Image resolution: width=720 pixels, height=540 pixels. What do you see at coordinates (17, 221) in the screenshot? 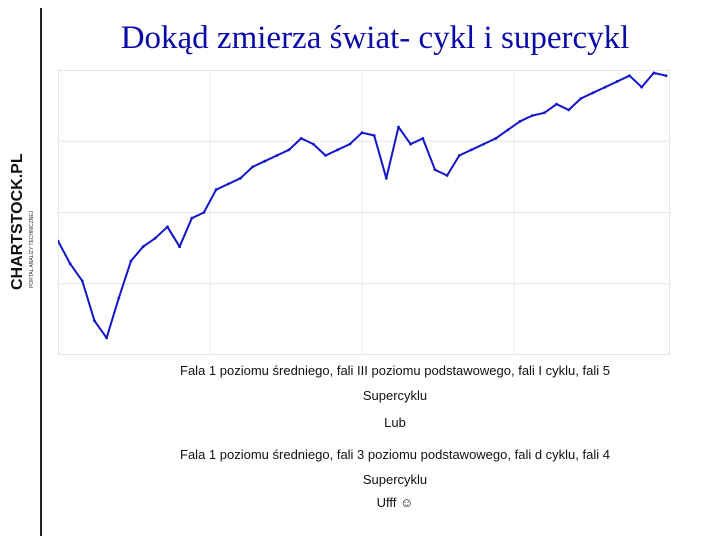
I see `logo-brand: CHARTSTOCK.PL` at bounding box center [17, 221].